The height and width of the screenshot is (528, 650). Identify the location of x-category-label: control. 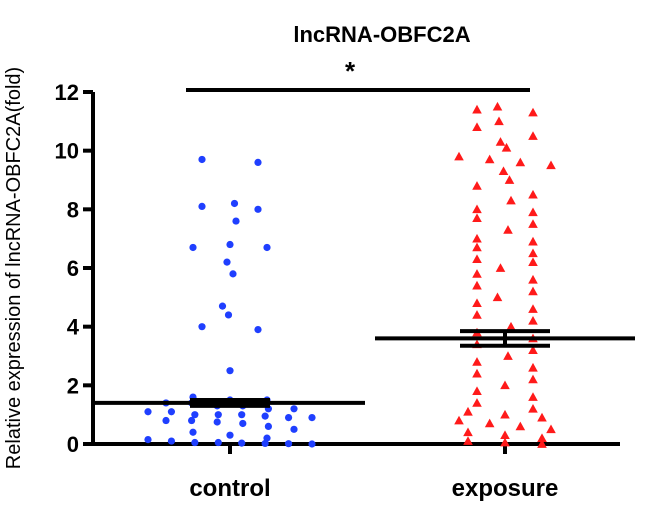
(229, 488).